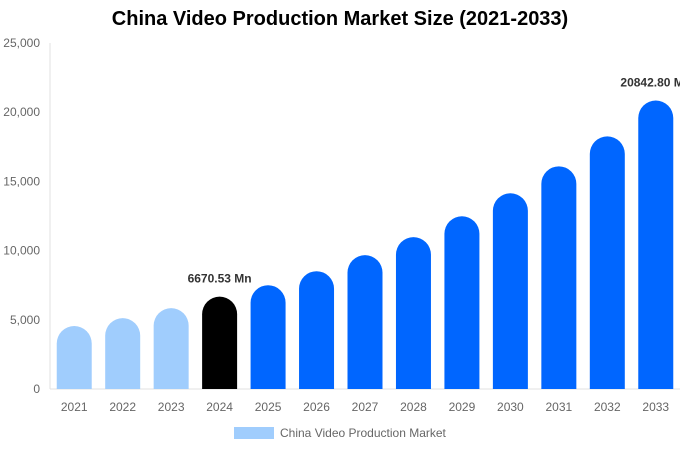 This screenshot has height=450, width=680. I want to click on x-tick-label: 2022, so click(122, 407).